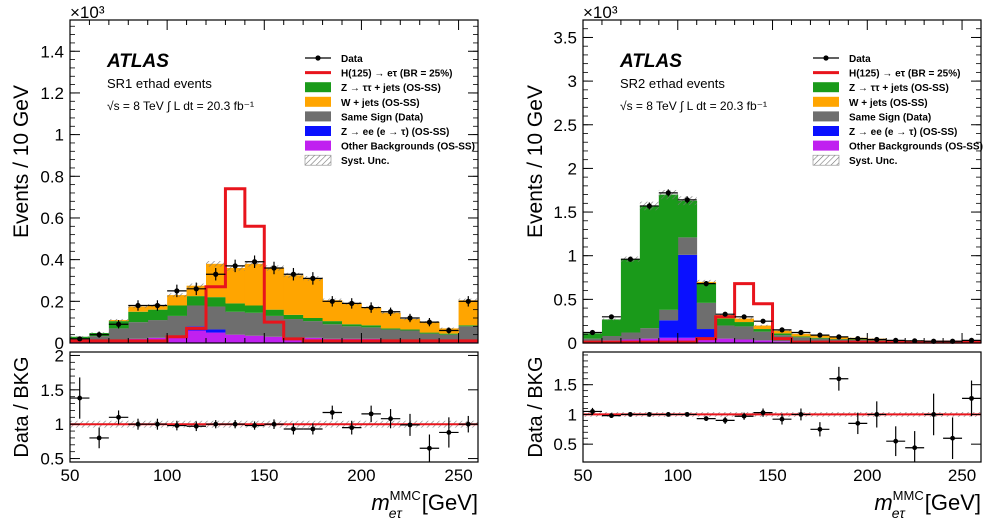 The height and width of the screenshot is (527, 988). I want to click on x-axis-label-sub: eτ, so click(396, 513).